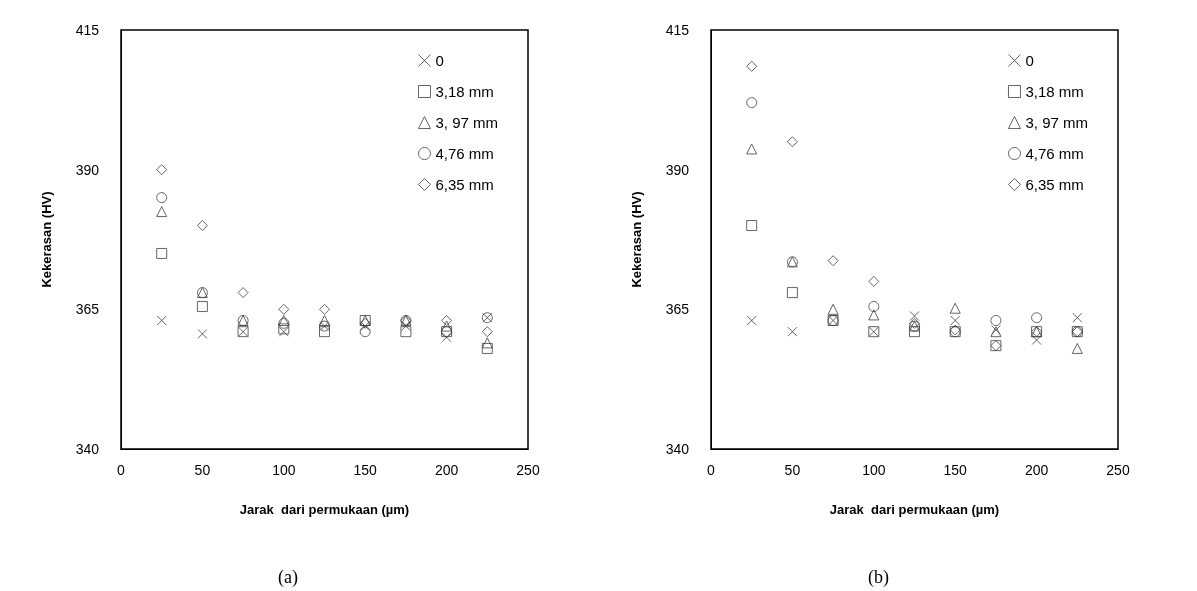  I want to click on text: (b), so click(878, 577).